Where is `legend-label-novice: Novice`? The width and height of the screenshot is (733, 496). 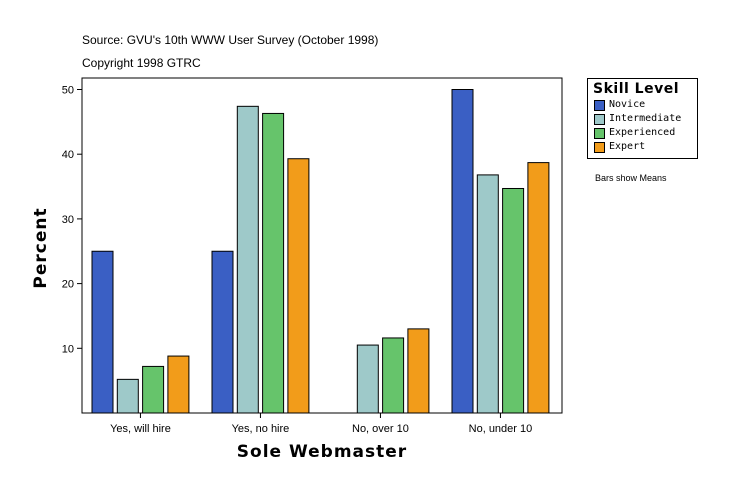
legend-label-novice: Novice is located at coordinates (627, 104).